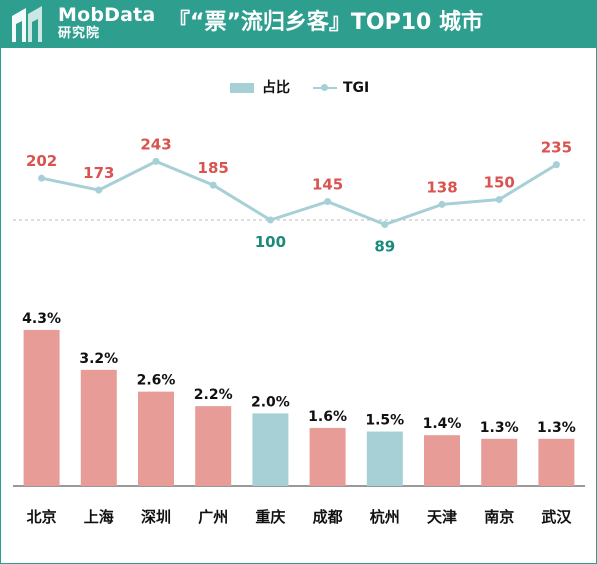 The height and width of the screenshot is (564, 597). I want to click on tgi-value-label: 202, so click(41, 161).